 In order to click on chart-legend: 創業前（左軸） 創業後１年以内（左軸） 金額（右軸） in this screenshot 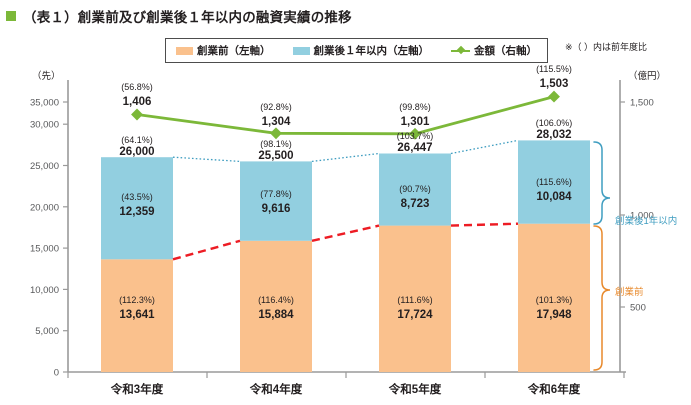, I will do `click(356, 50)`.